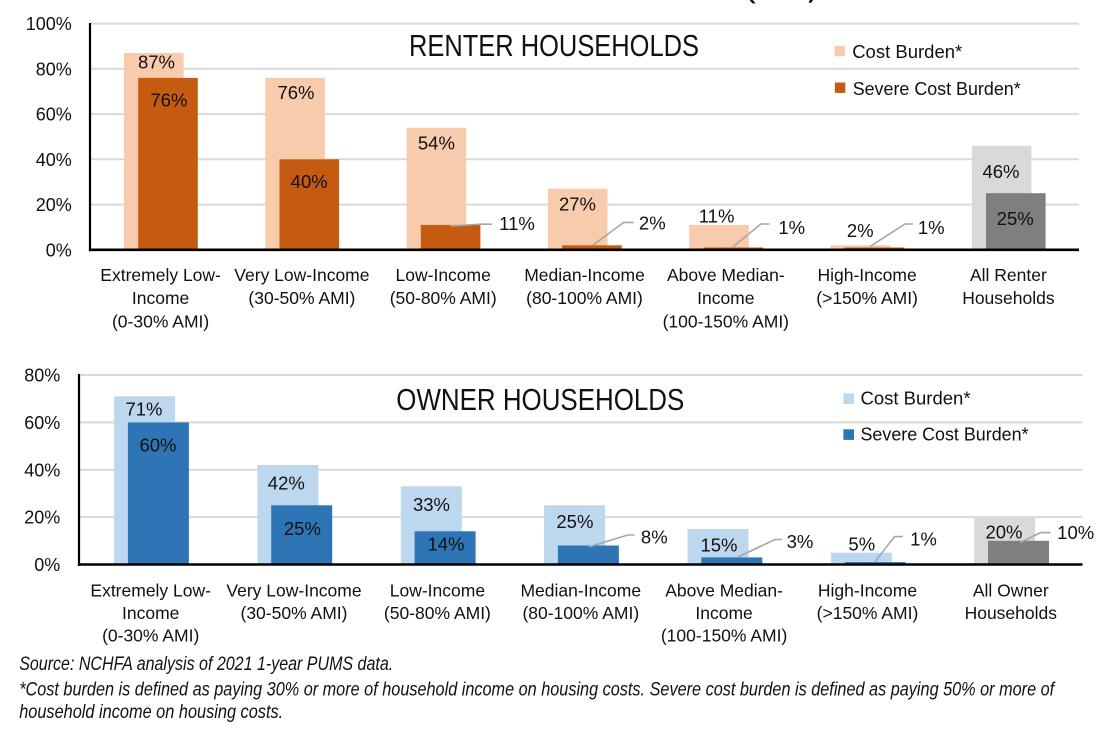 Image resolution: width=1109 pixels, height=743 pixels. Describe the element at coordinates (540, 400) in the screenshot. I see `svg-text: OWNER HOUSEHOLDS` at that location.